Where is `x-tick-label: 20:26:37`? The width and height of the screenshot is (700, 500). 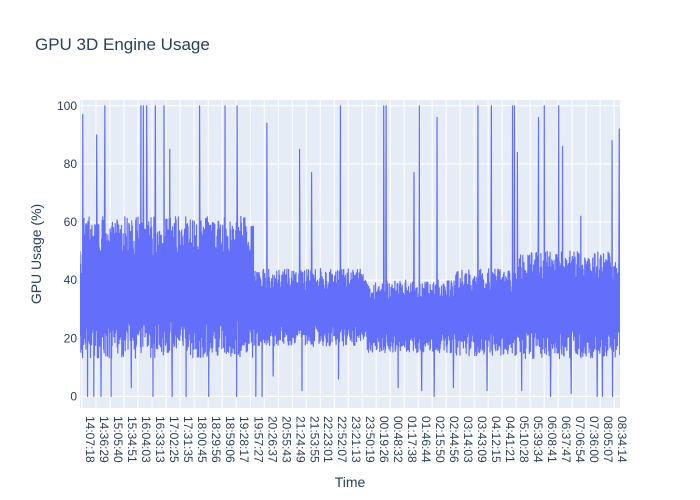
x-tick-label: 20:26:37 is located at coordinates (272, 439).